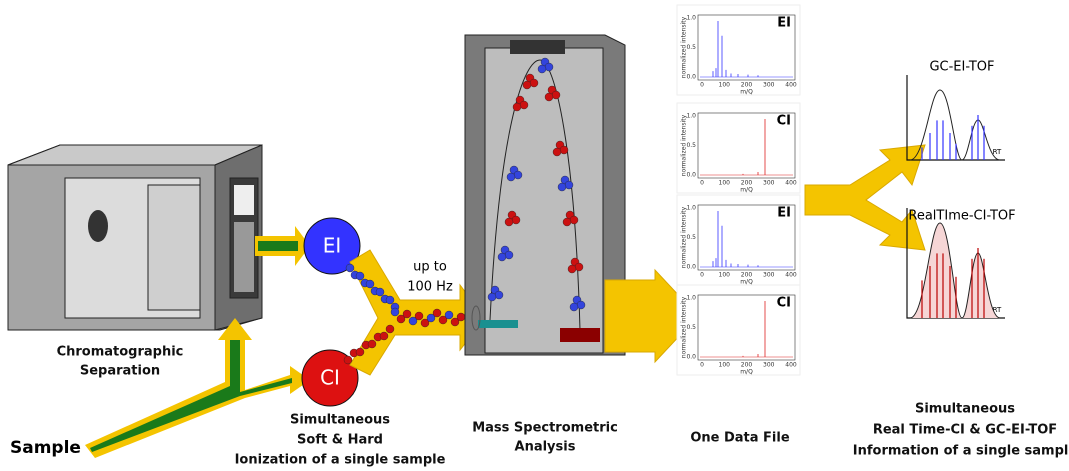 The height and width of the screenshot is (471, 1069). Describe the element at coordinates (135, 237) in the screenshot. I see `gc-instrument` at that location.